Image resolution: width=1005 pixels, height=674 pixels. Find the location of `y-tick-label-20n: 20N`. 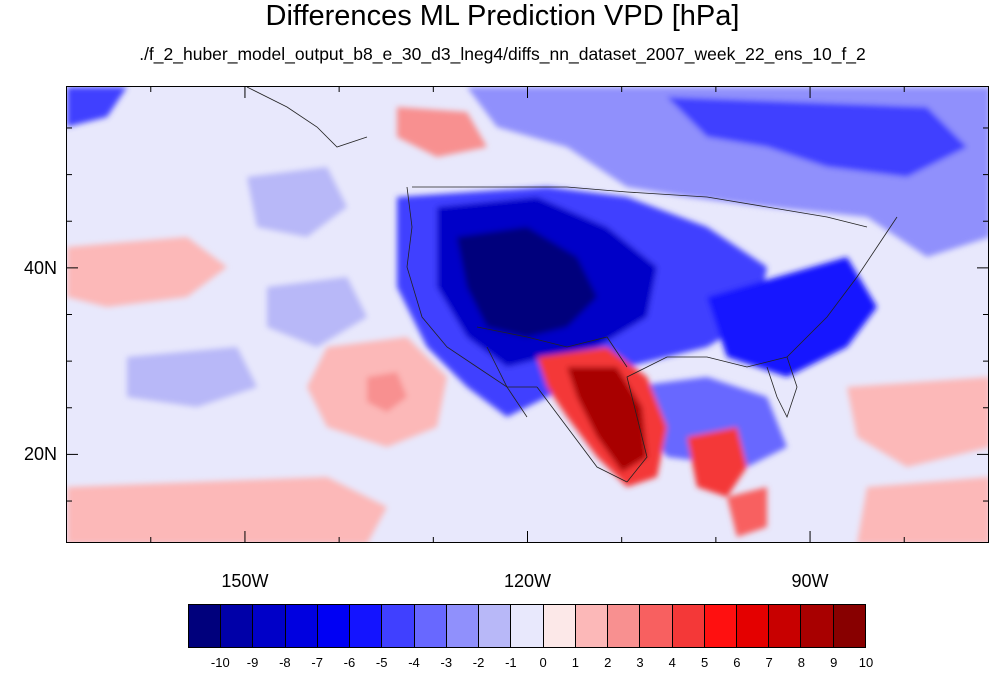

y-tick-label-20n: 20N is located at coordinates (41, 454).